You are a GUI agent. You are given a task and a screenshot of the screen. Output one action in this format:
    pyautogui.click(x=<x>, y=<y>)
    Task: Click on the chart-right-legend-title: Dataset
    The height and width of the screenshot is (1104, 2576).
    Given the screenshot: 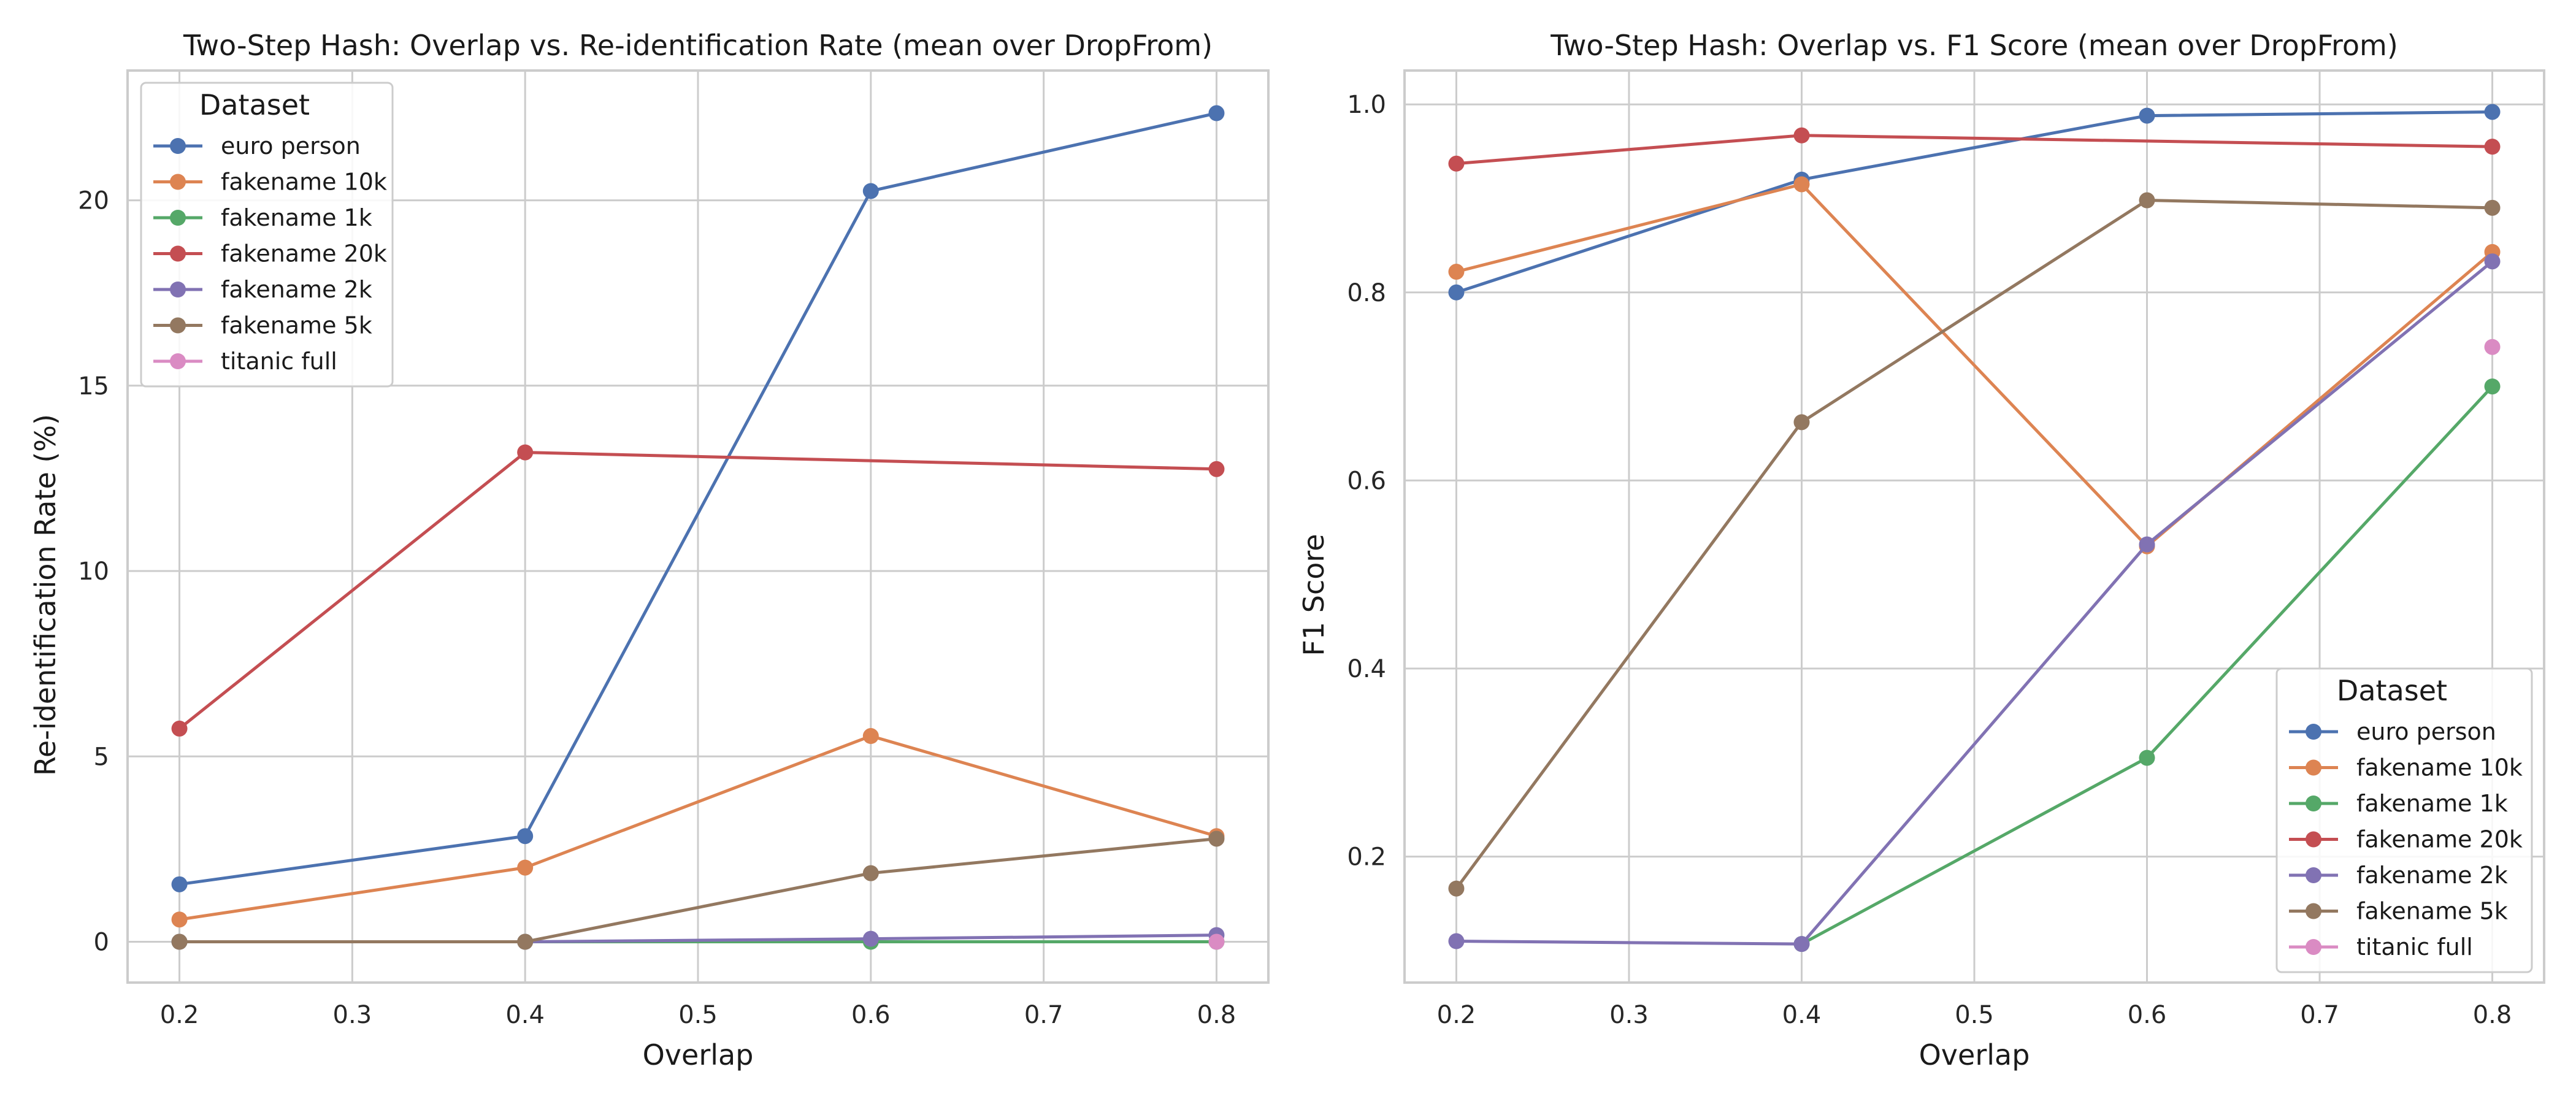 What is the action you would take?
    pyautogui.click(x=2392, y=690)
    